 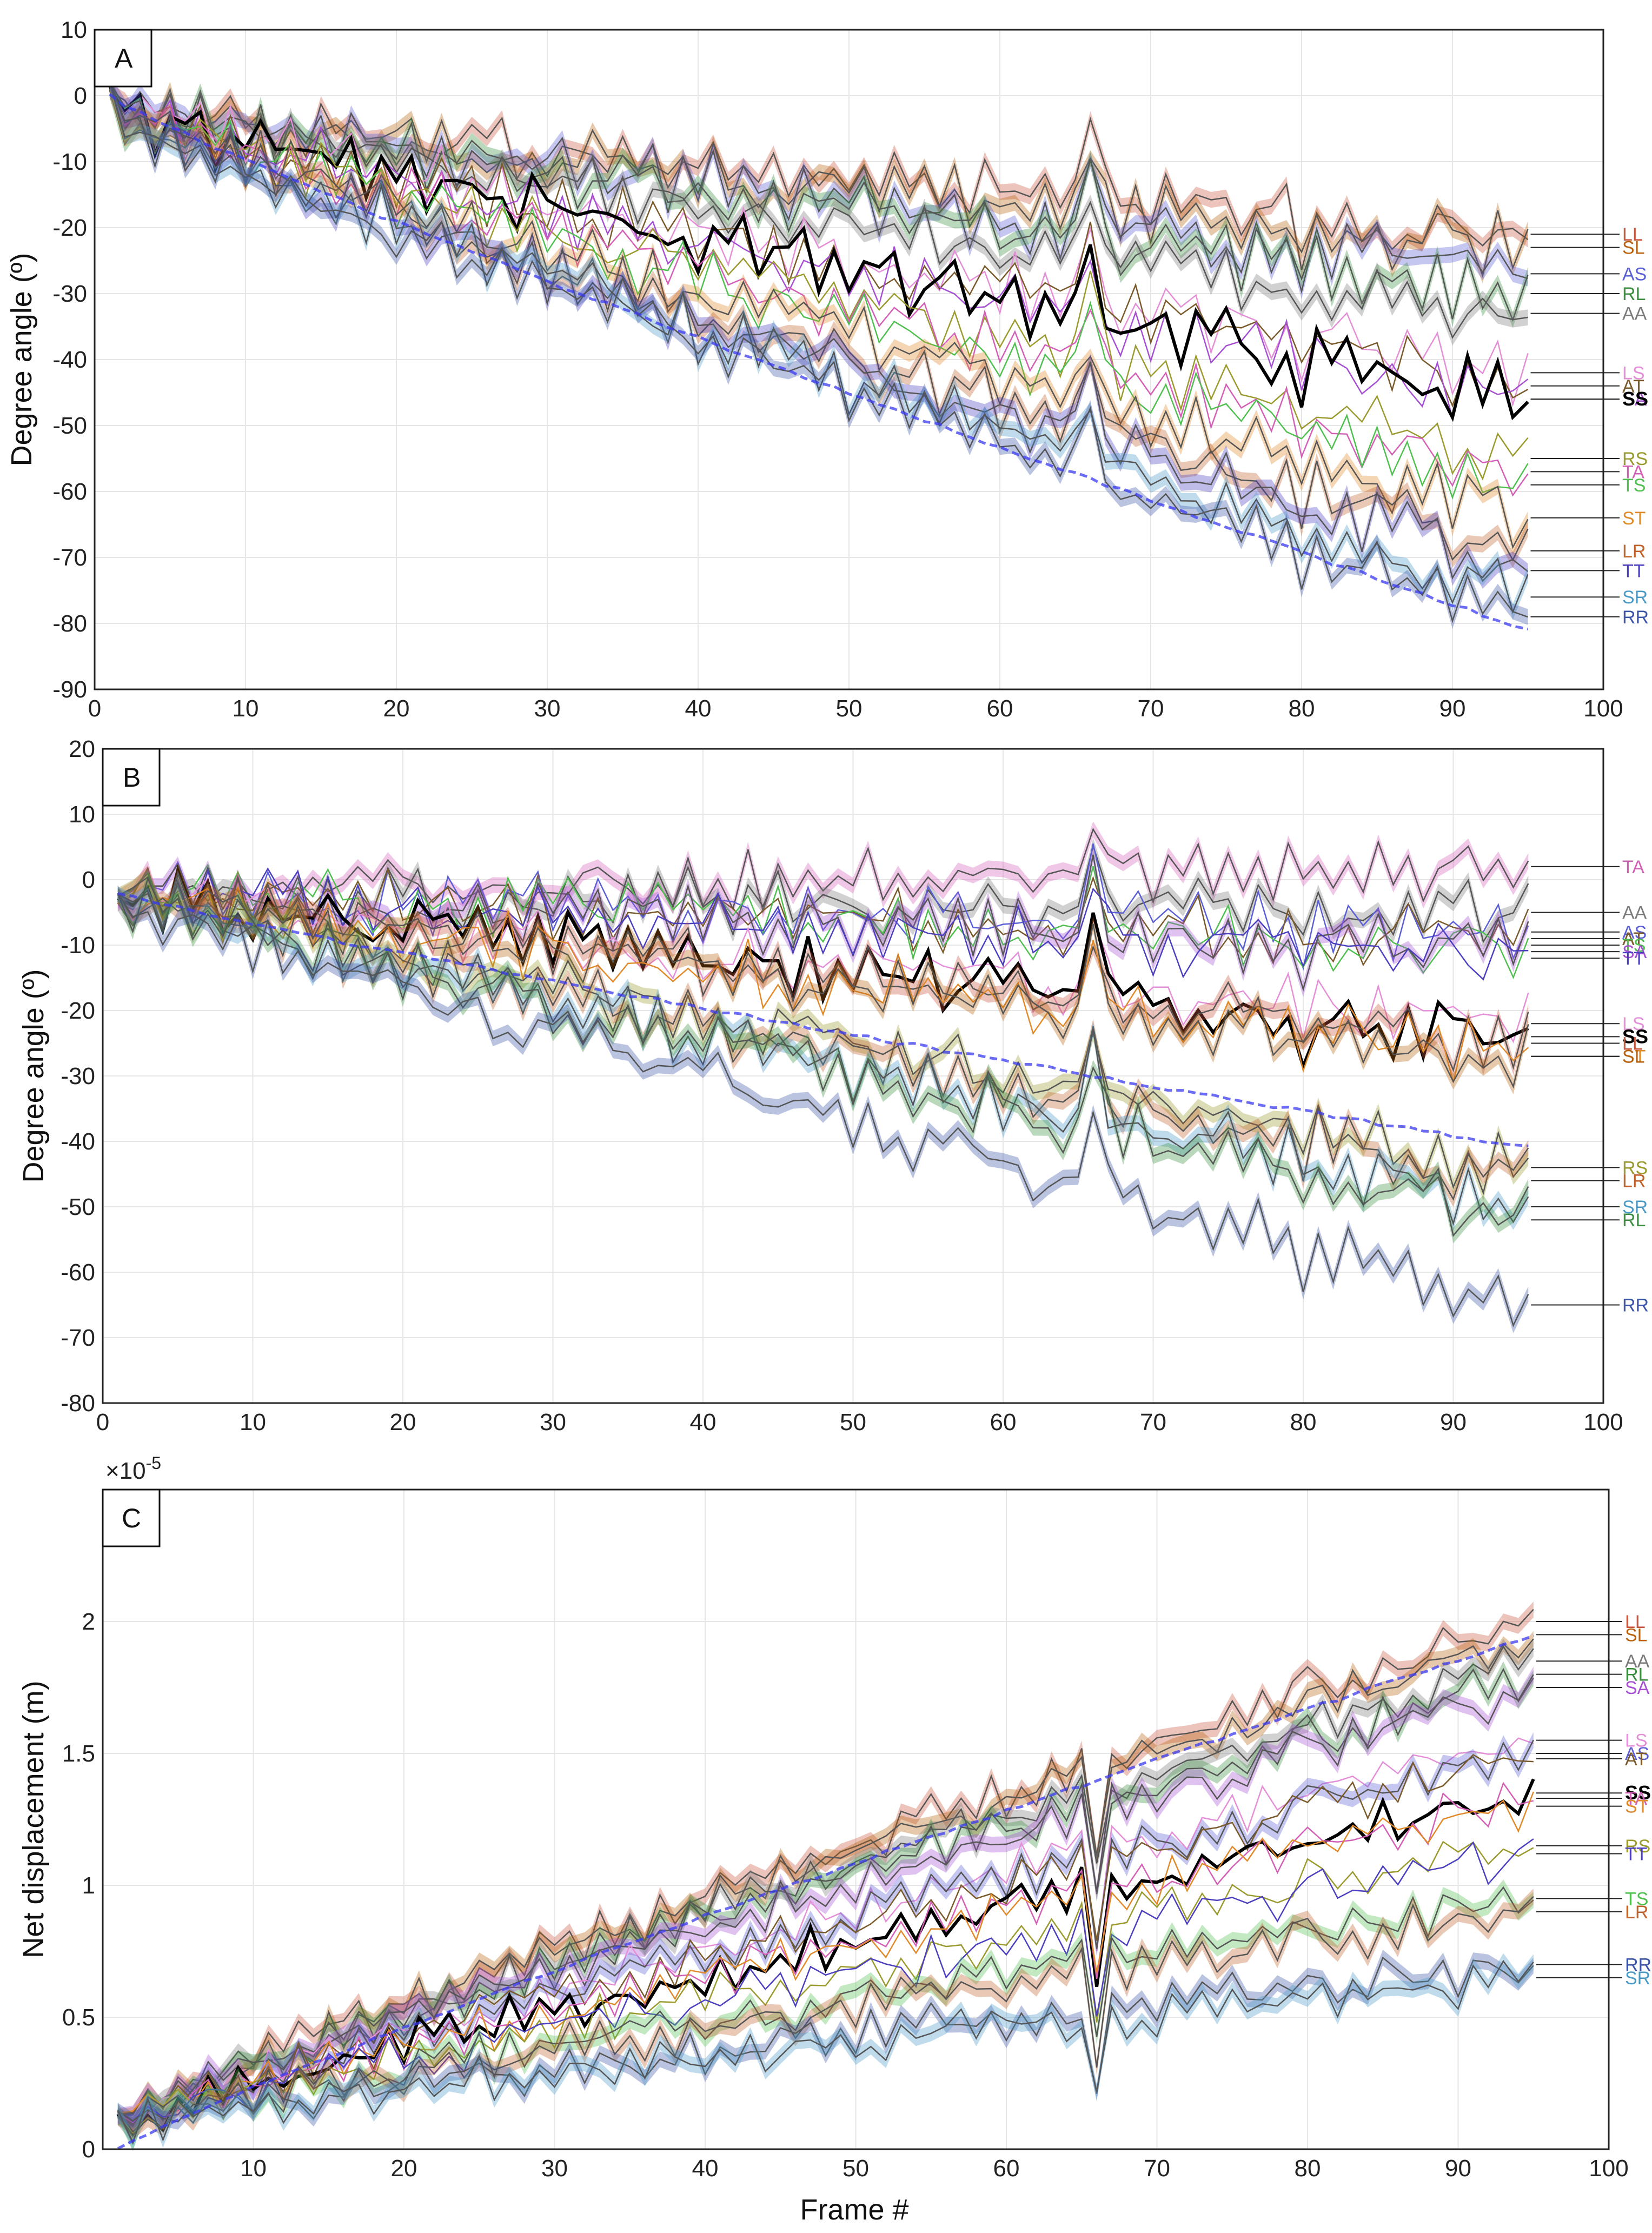 I want to click on y-tick-label: 10, so click(x=82, y=815).